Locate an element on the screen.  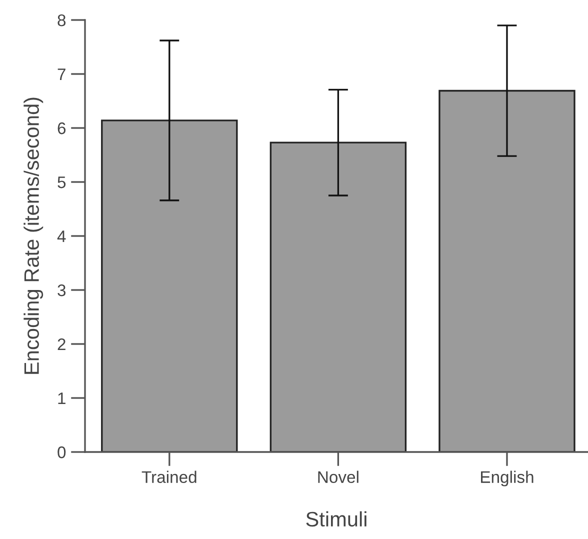
y-tick-label: 3 is located at coordinates (62, 290).